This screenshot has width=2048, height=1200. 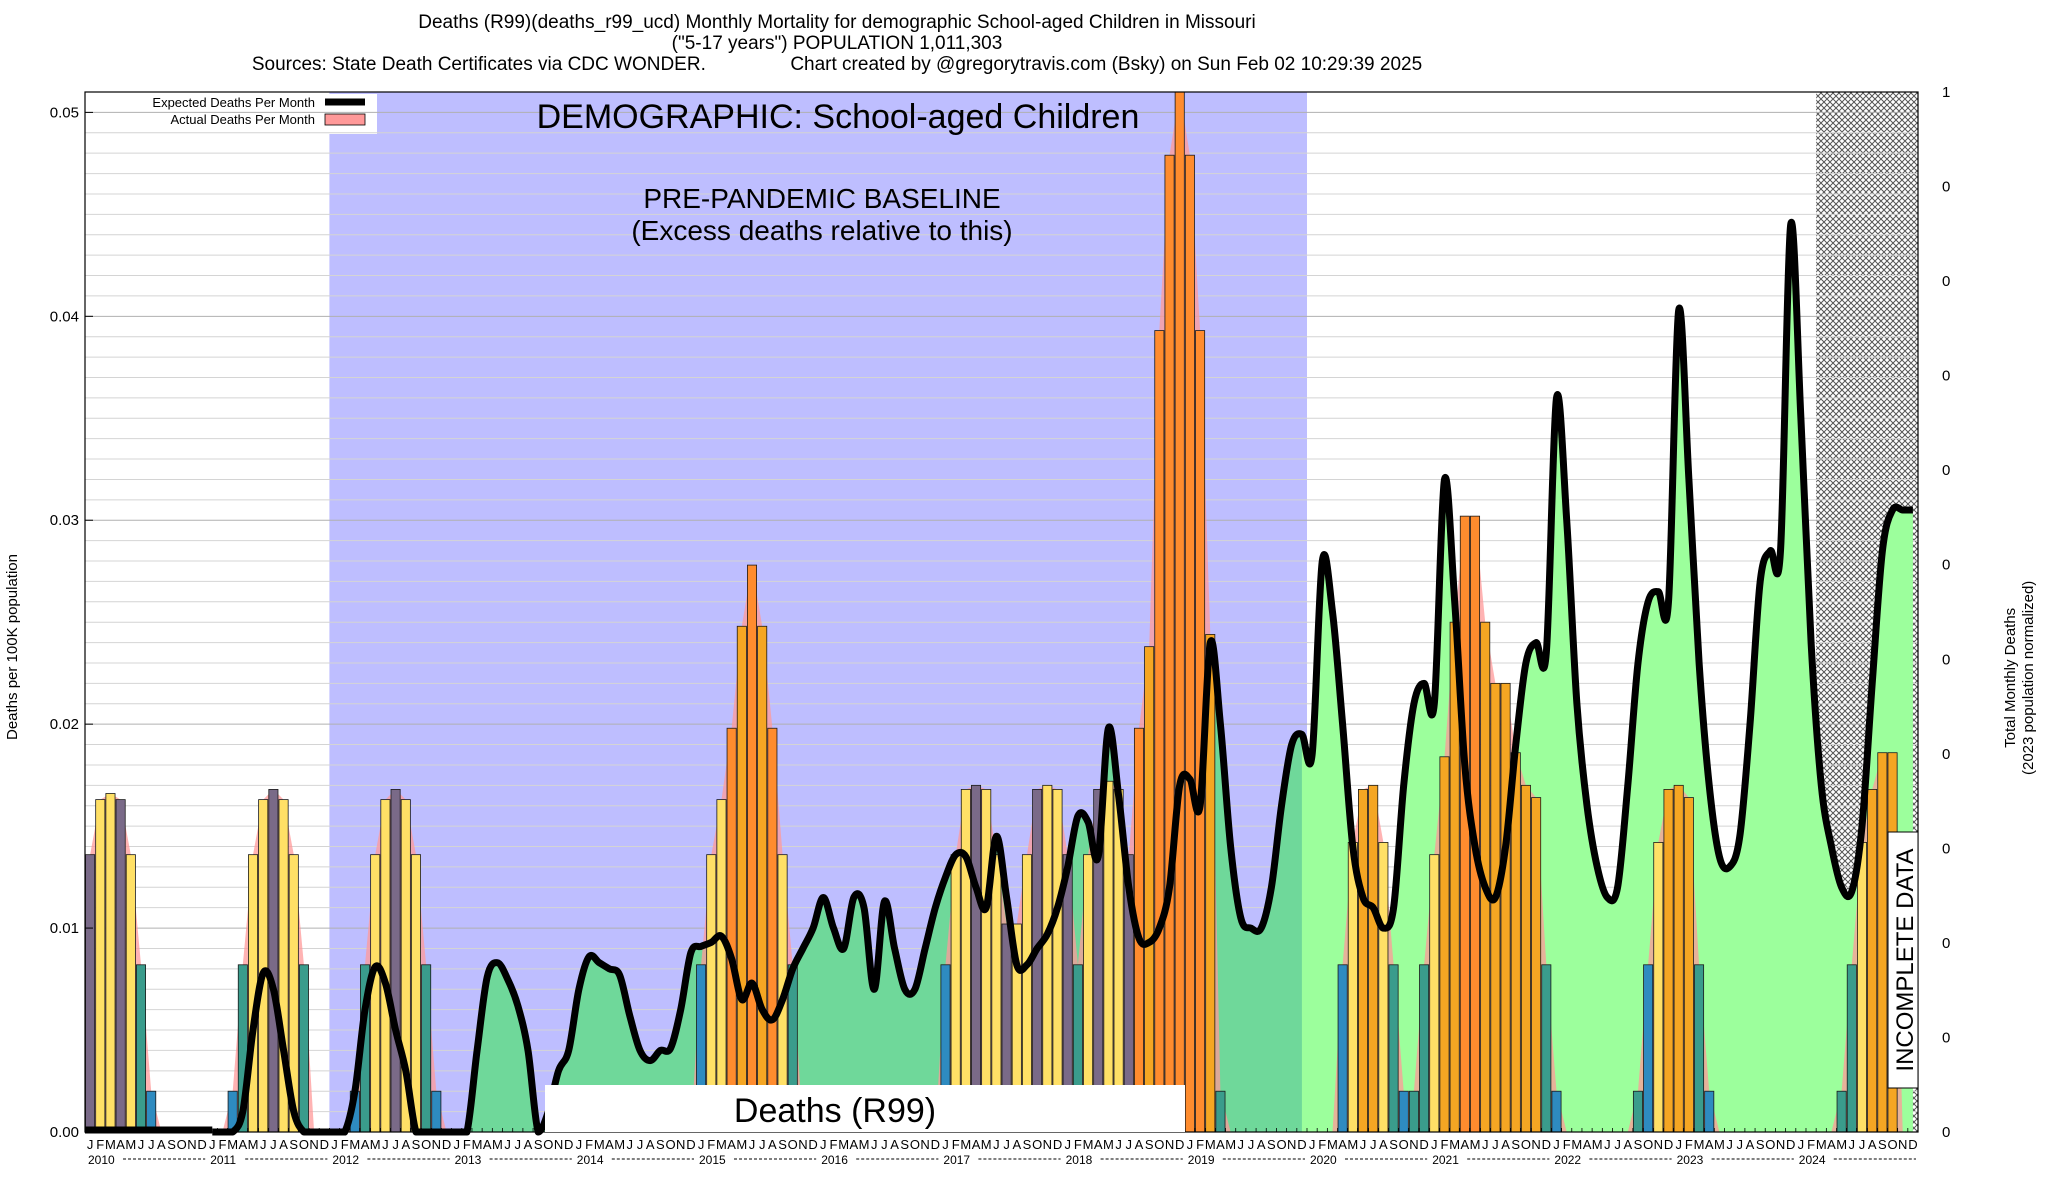 What do you see at coordinates (837, 43) in the screenshot?
I see `chart-subtitle: ("5-17 years") POPULATION 1,011,303` at bounding box center [837, 43].